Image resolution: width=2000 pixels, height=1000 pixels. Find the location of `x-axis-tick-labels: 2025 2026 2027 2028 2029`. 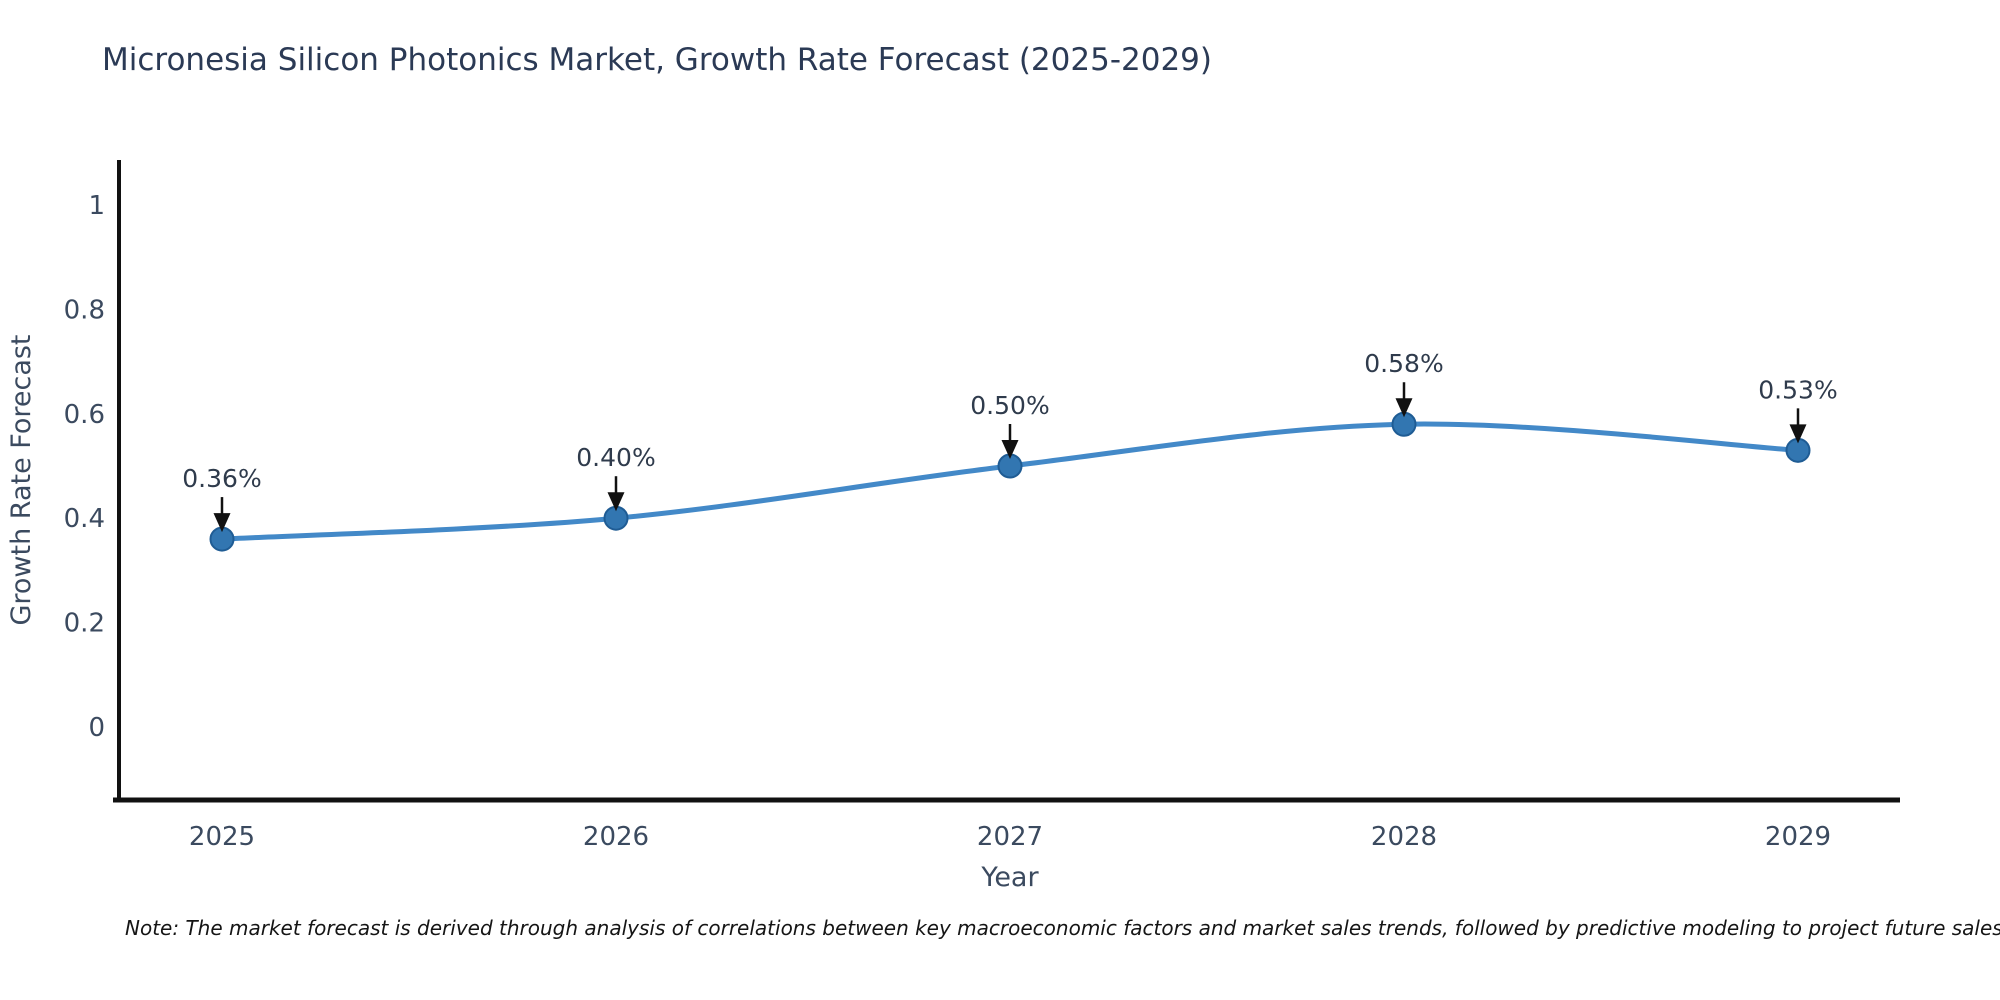

x-axis-tick-labels: 2025 2026 2027 2028 2029 is located at coordinates (1010, 837).